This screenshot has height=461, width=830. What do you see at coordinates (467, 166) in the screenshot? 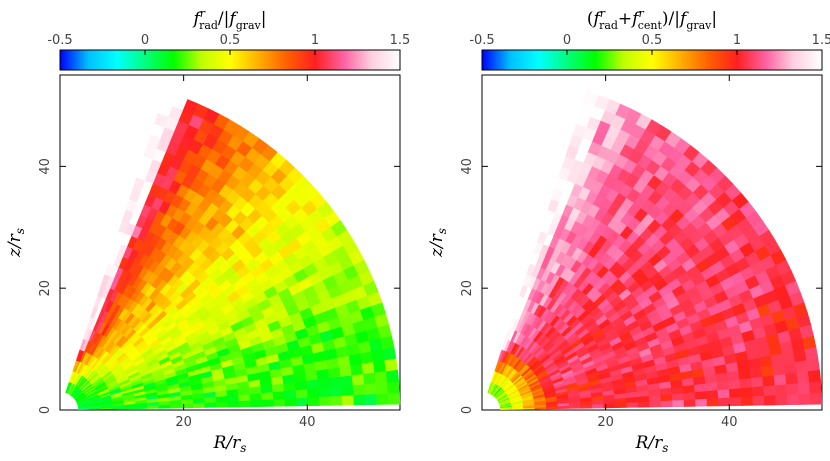
I see `y-tick-label: 40` at bounding box center [467, 166].